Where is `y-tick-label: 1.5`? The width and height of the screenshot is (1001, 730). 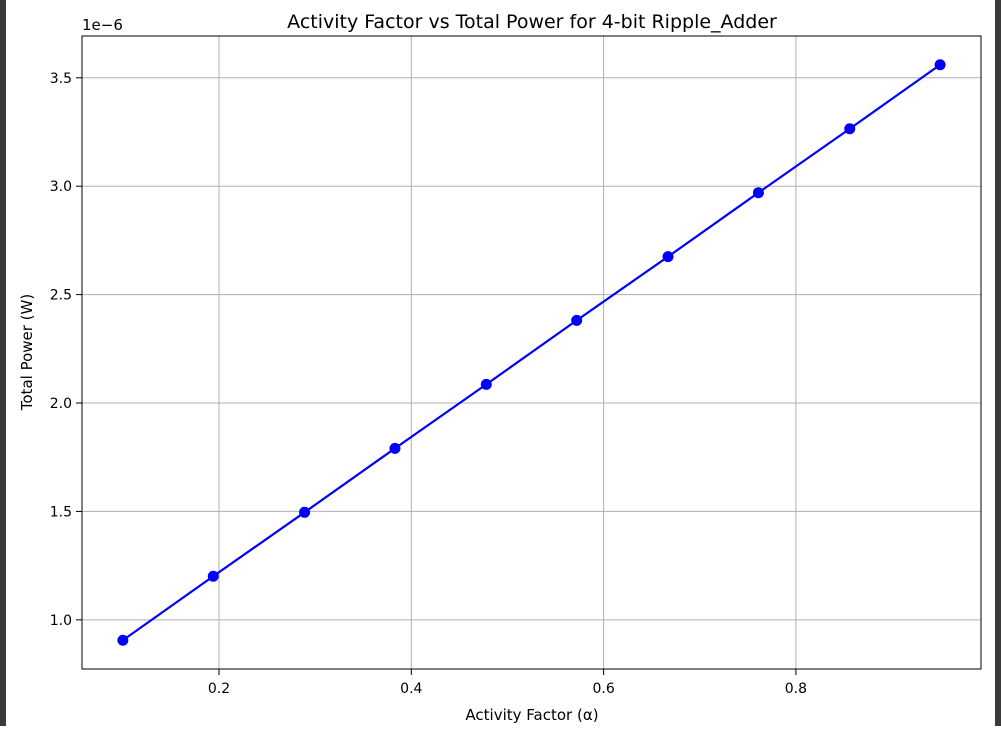
y-tick-label: 1.5 is located at coordinates (61, 512).